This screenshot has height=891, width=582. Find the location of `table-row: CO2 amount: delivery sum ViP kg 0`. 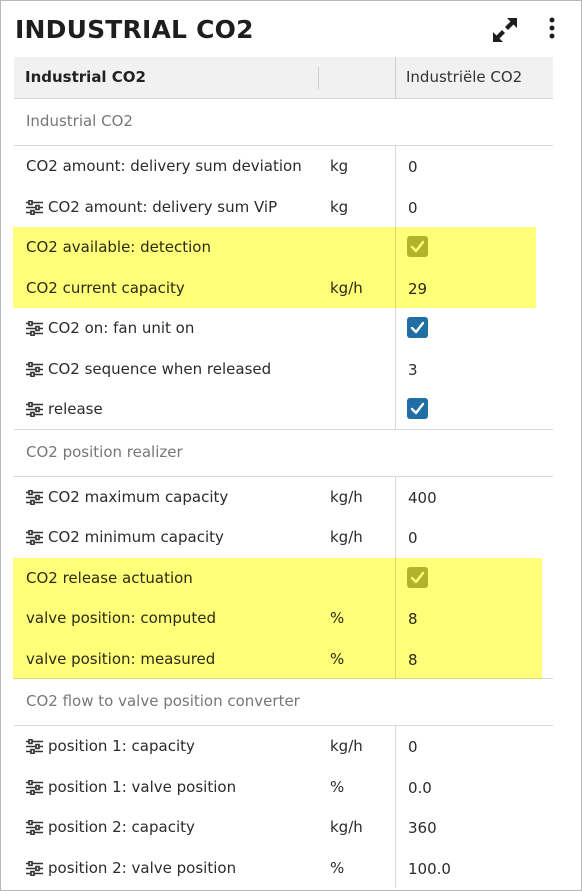

table-row: CO2 amount: delivery sum ViP kg 0 is located at coordinates (283, 206).